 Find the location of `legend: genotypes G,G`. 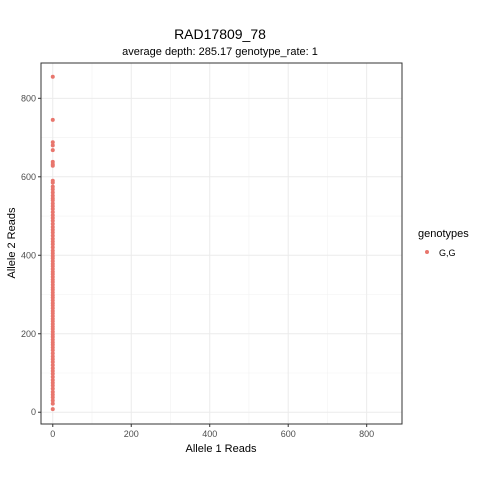

legend: genotypes G,G is located at coordinates (443, 243).